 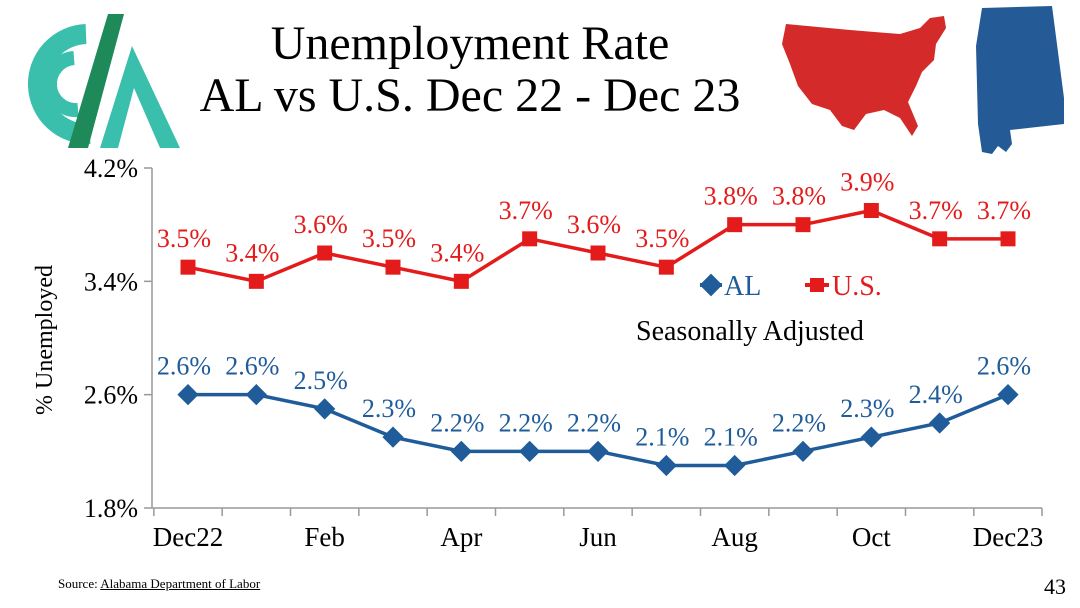 I want to click on y-tick-label: 1.8%, so click(x=111, y=508).